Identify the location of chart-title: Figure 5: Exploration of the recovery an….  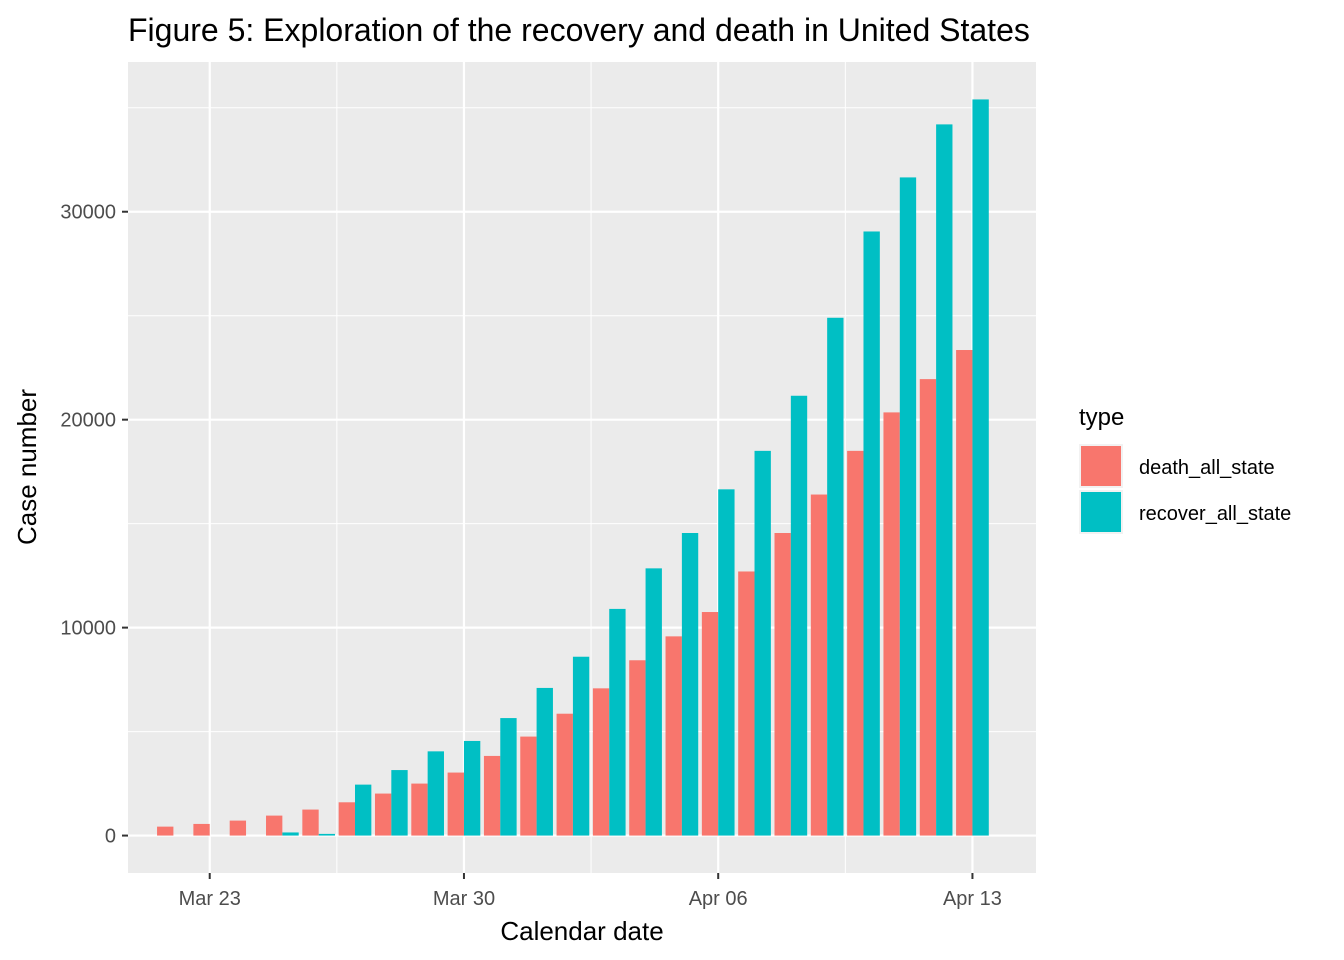
(579, 30).